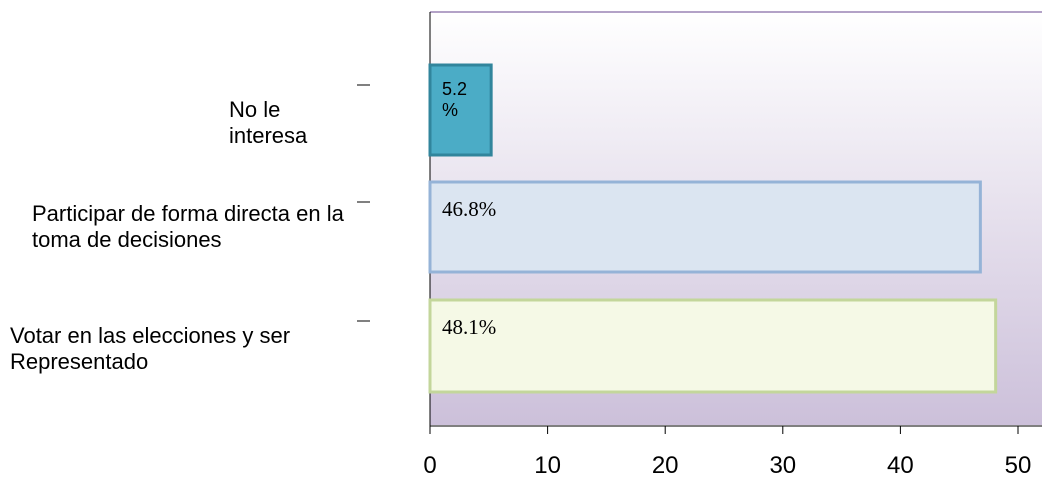 The width and height of the screenshot is (1042, 480). What do you see at coordinates (1018, 465) in the screenshot?
I see `x-tick-label: 50` at bounding box center [1018, 465].